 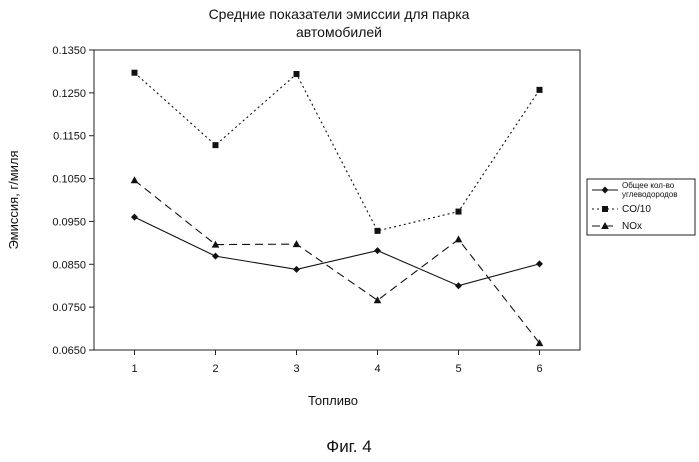 What do you see at coordinates (348, 446) in the screenshot?
I see `figure-caption: Фиг. 4` at bounding box center [348, 446].